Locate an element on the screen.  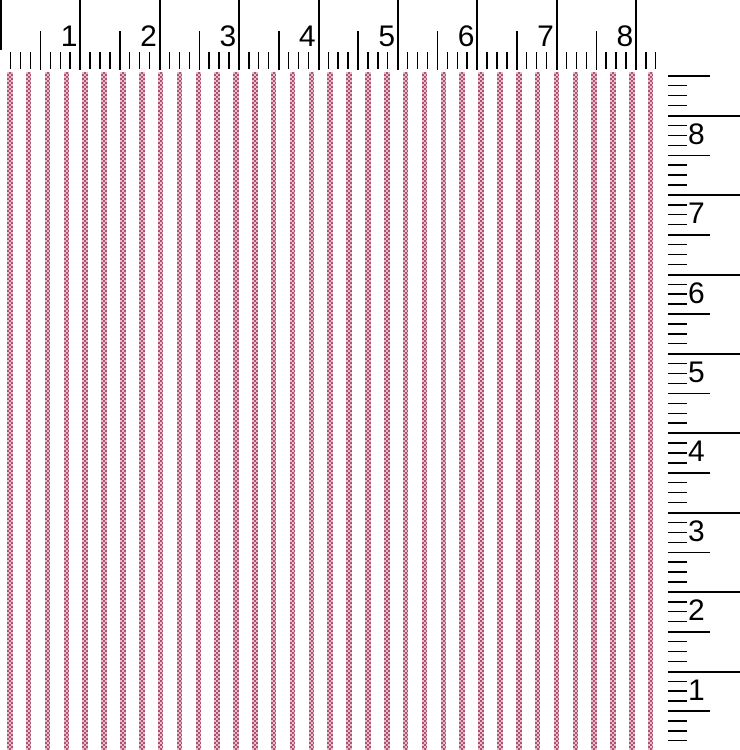
right-ruler-inch-number: 7 is located at coordinates (696, 214).